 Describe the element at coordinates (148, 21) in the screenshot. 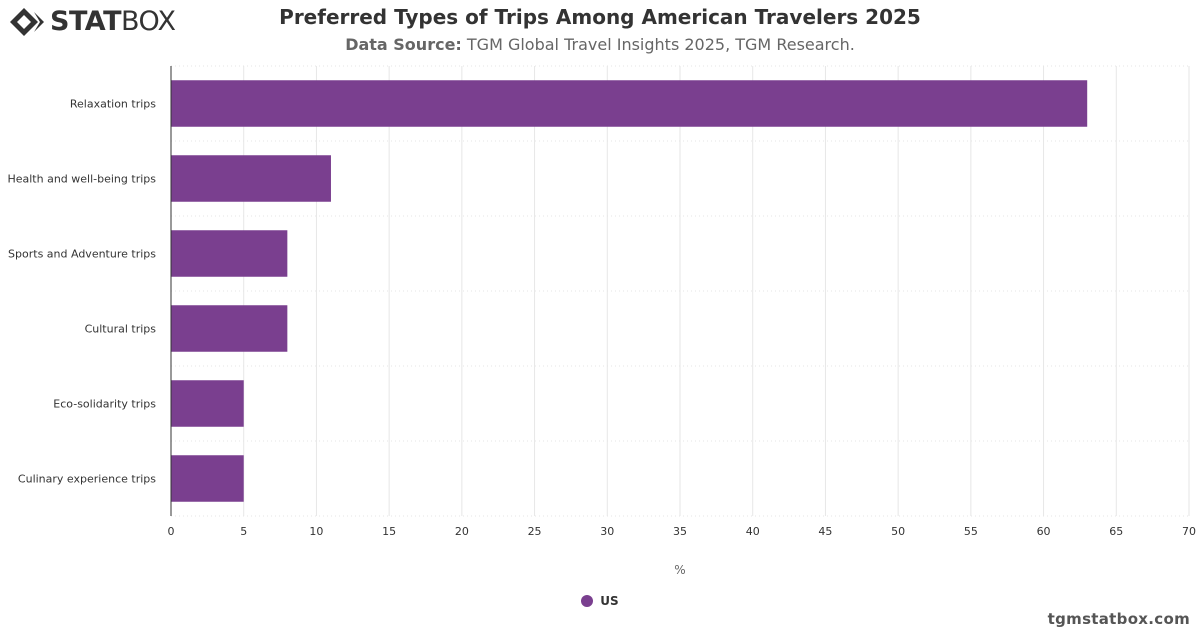

I see `logo-wordmark-light: BOX` at that location.